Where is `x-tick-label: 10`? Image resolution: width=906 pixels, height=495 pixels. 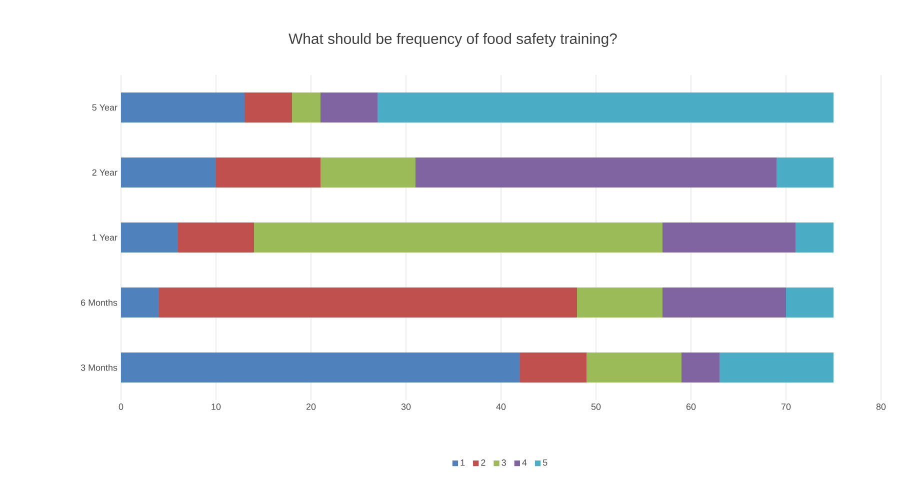
x-tick-label: 10 is located at coordinates (216, 407).